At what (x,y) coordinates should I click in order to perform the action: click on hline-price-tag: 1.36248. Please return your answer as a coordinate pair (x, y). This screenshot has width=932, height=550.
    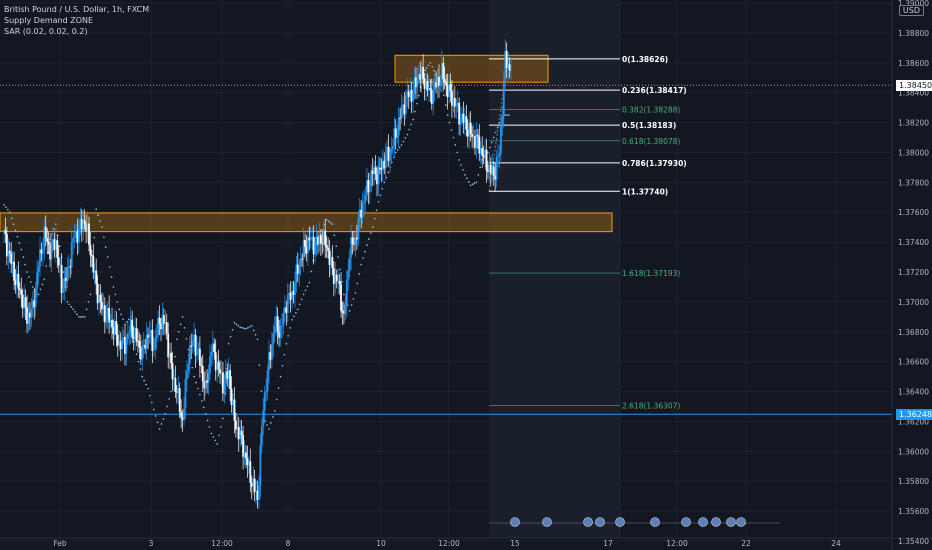
    Looking at the image, I should click on (914, 414).